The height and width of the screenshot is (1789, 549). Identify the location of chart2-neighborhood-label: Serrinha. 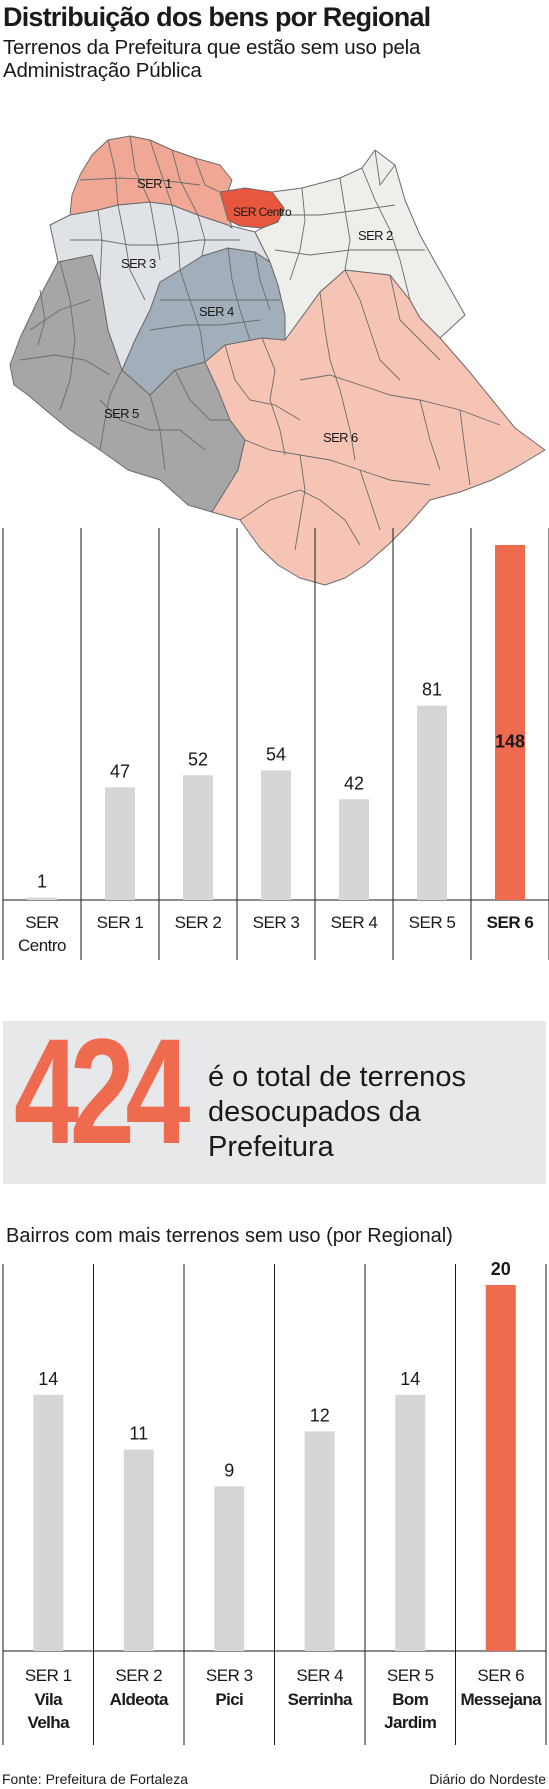
(320, 1699).